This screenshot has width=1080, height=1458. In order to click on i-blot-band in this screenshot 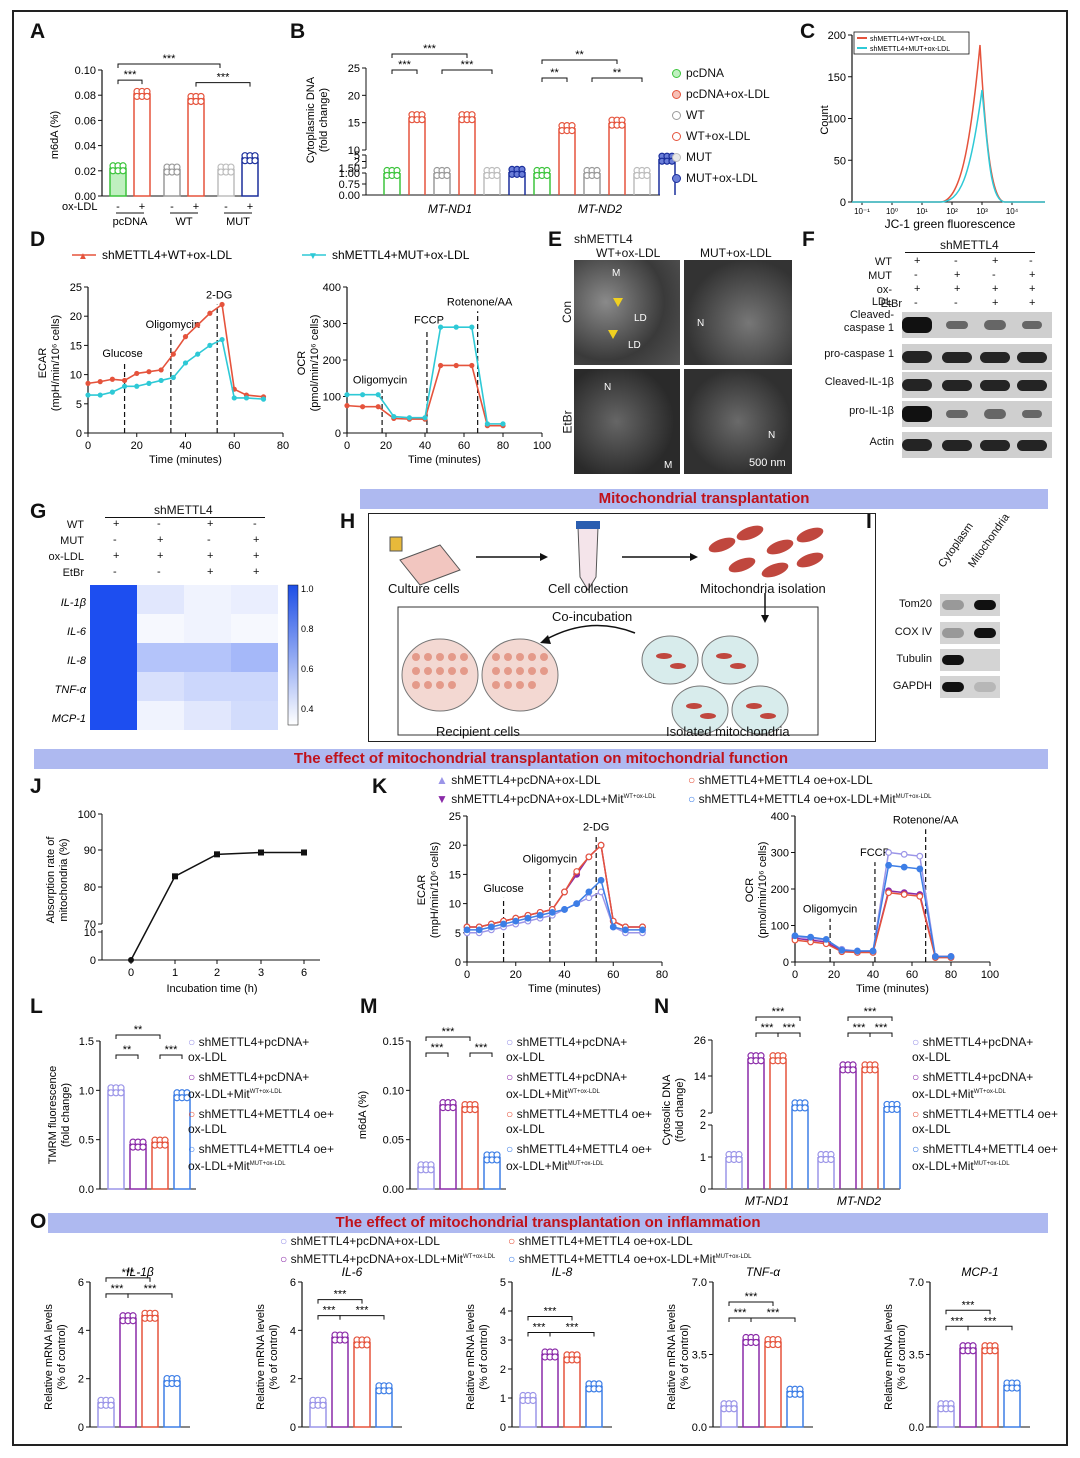, I will do `click(953, 687)`.